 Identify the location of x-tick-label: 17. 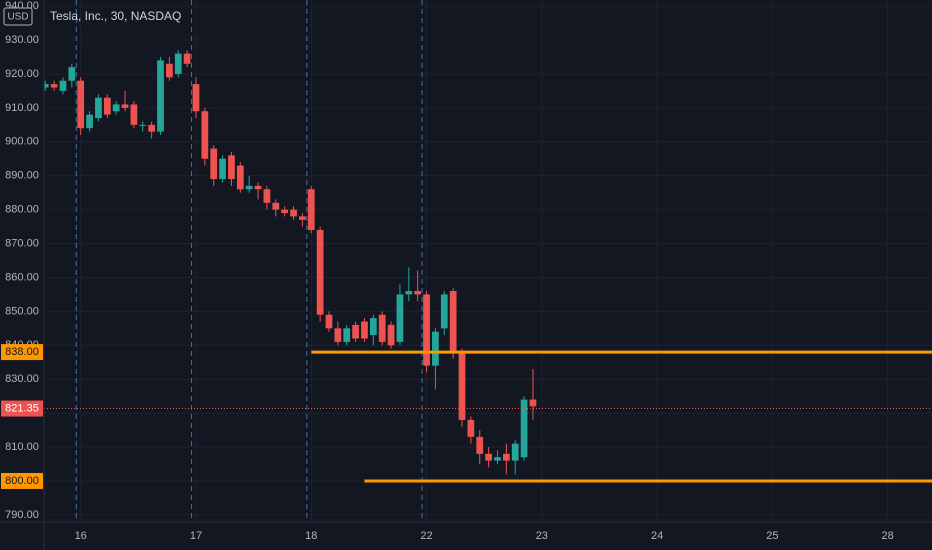
(196, 536).